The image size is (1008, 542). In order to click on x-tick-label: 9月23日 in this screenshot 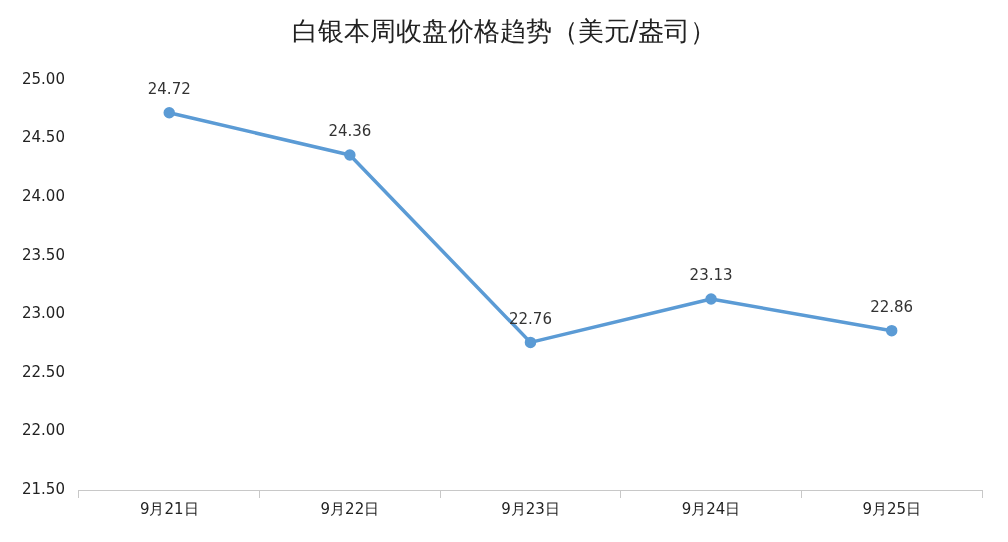, I will do `click(530, 508)`.